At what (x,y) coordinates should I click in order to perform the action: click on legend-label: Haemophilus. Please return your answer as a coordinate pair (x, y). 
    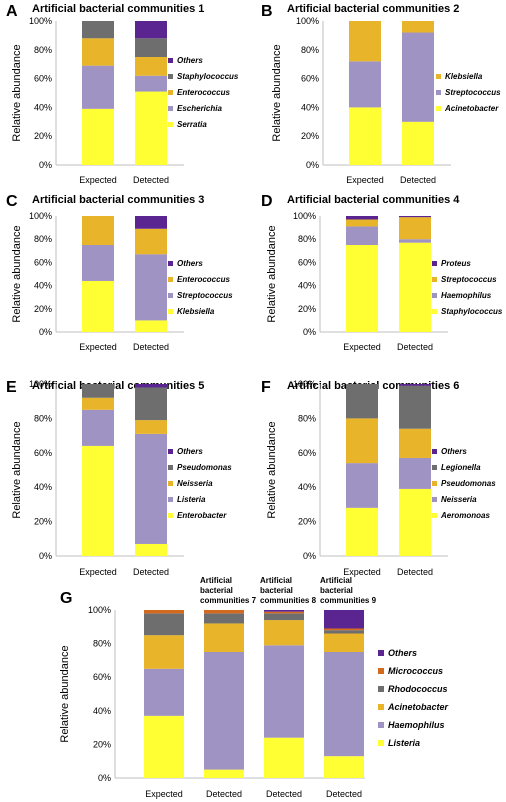
    Looking at the image, I should click on (416, 725).